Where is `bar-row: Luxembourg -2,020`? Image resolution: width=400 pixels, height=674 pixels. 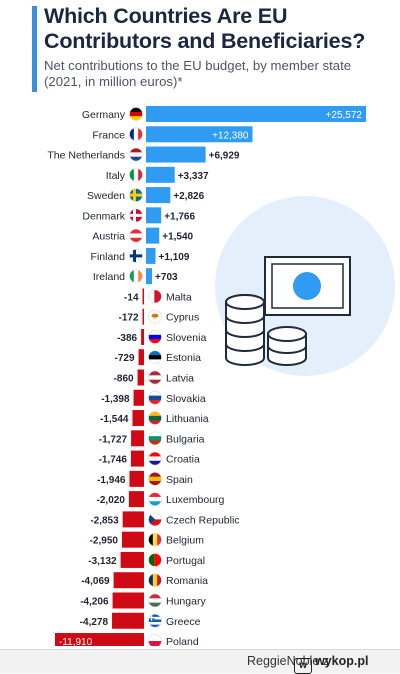 bar-row: Luxembourg -2,020 is located at coordinates (161, 499).